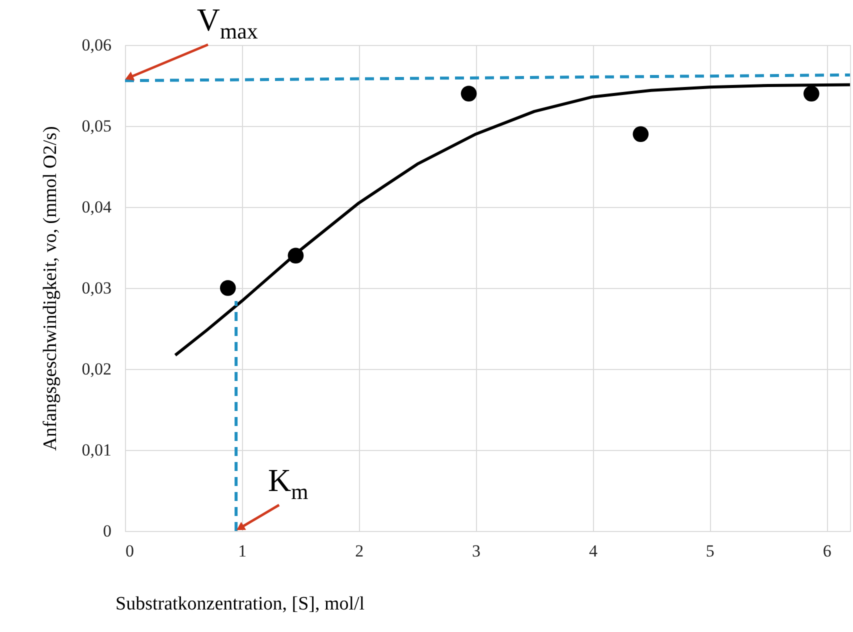 The height and width of the screenshot is (632, 853). Describe the element at coordinates (97, 369) in the screenshot. I see `y-tick-label: 0,02` at that location.